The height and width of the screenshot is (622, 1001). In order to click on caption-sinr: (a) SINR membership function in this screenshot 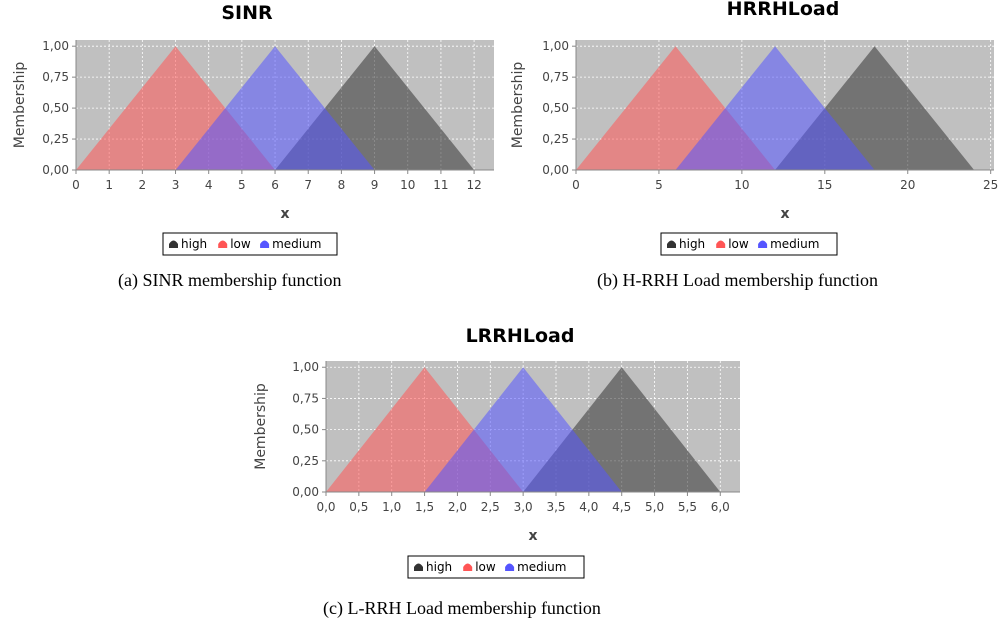, I will do `click(230, 280)`.